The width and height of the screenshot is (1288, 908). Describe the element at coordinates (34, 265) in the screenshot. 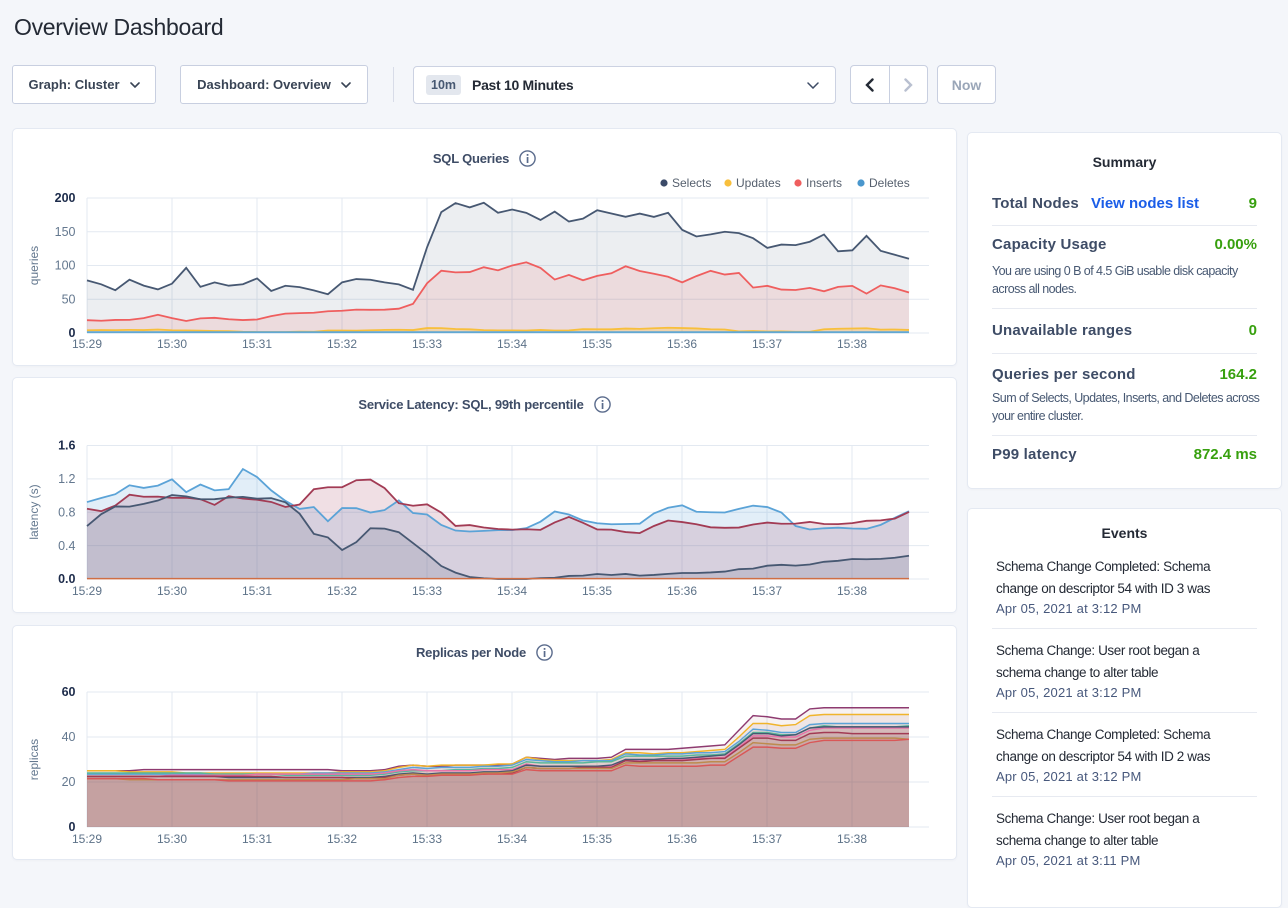

I see `svg-text: queries` at that location.